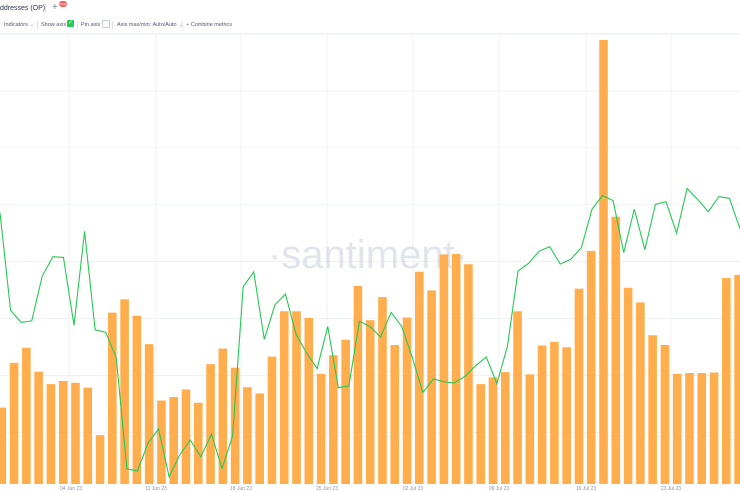 The image size is (740, 492). I want to click on show-axis-label: Show axis, so click(54, 25).